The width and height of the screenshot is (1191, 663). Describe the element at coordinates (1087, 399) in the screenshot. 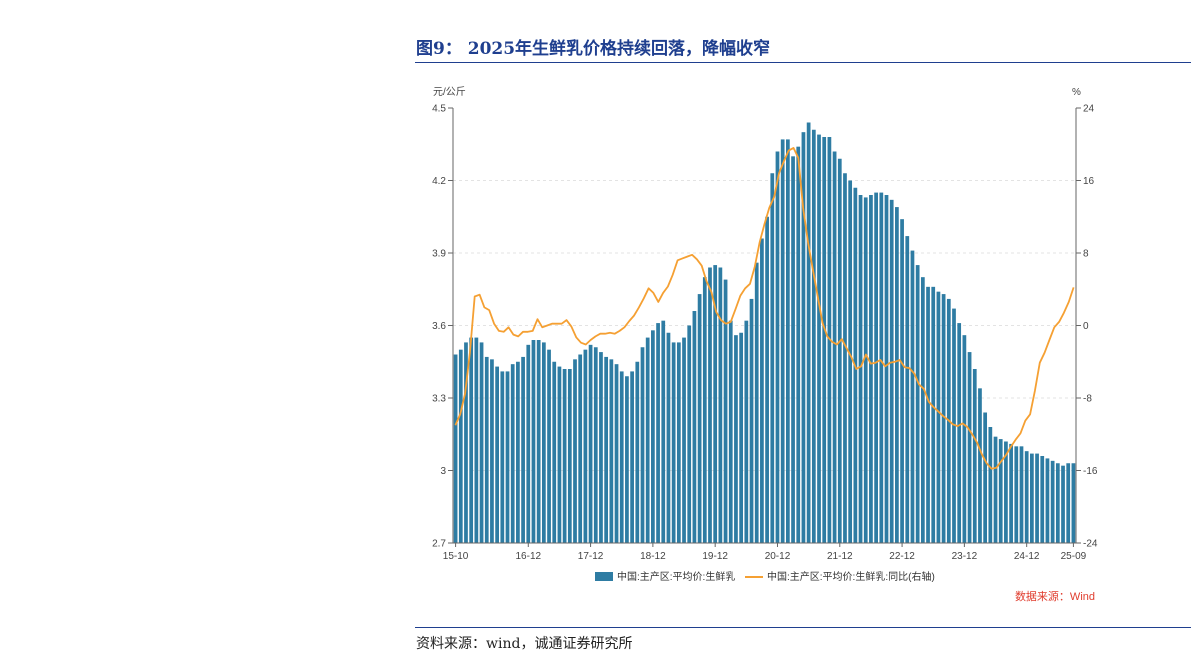

I see `right-tick-label: -8` at that location.